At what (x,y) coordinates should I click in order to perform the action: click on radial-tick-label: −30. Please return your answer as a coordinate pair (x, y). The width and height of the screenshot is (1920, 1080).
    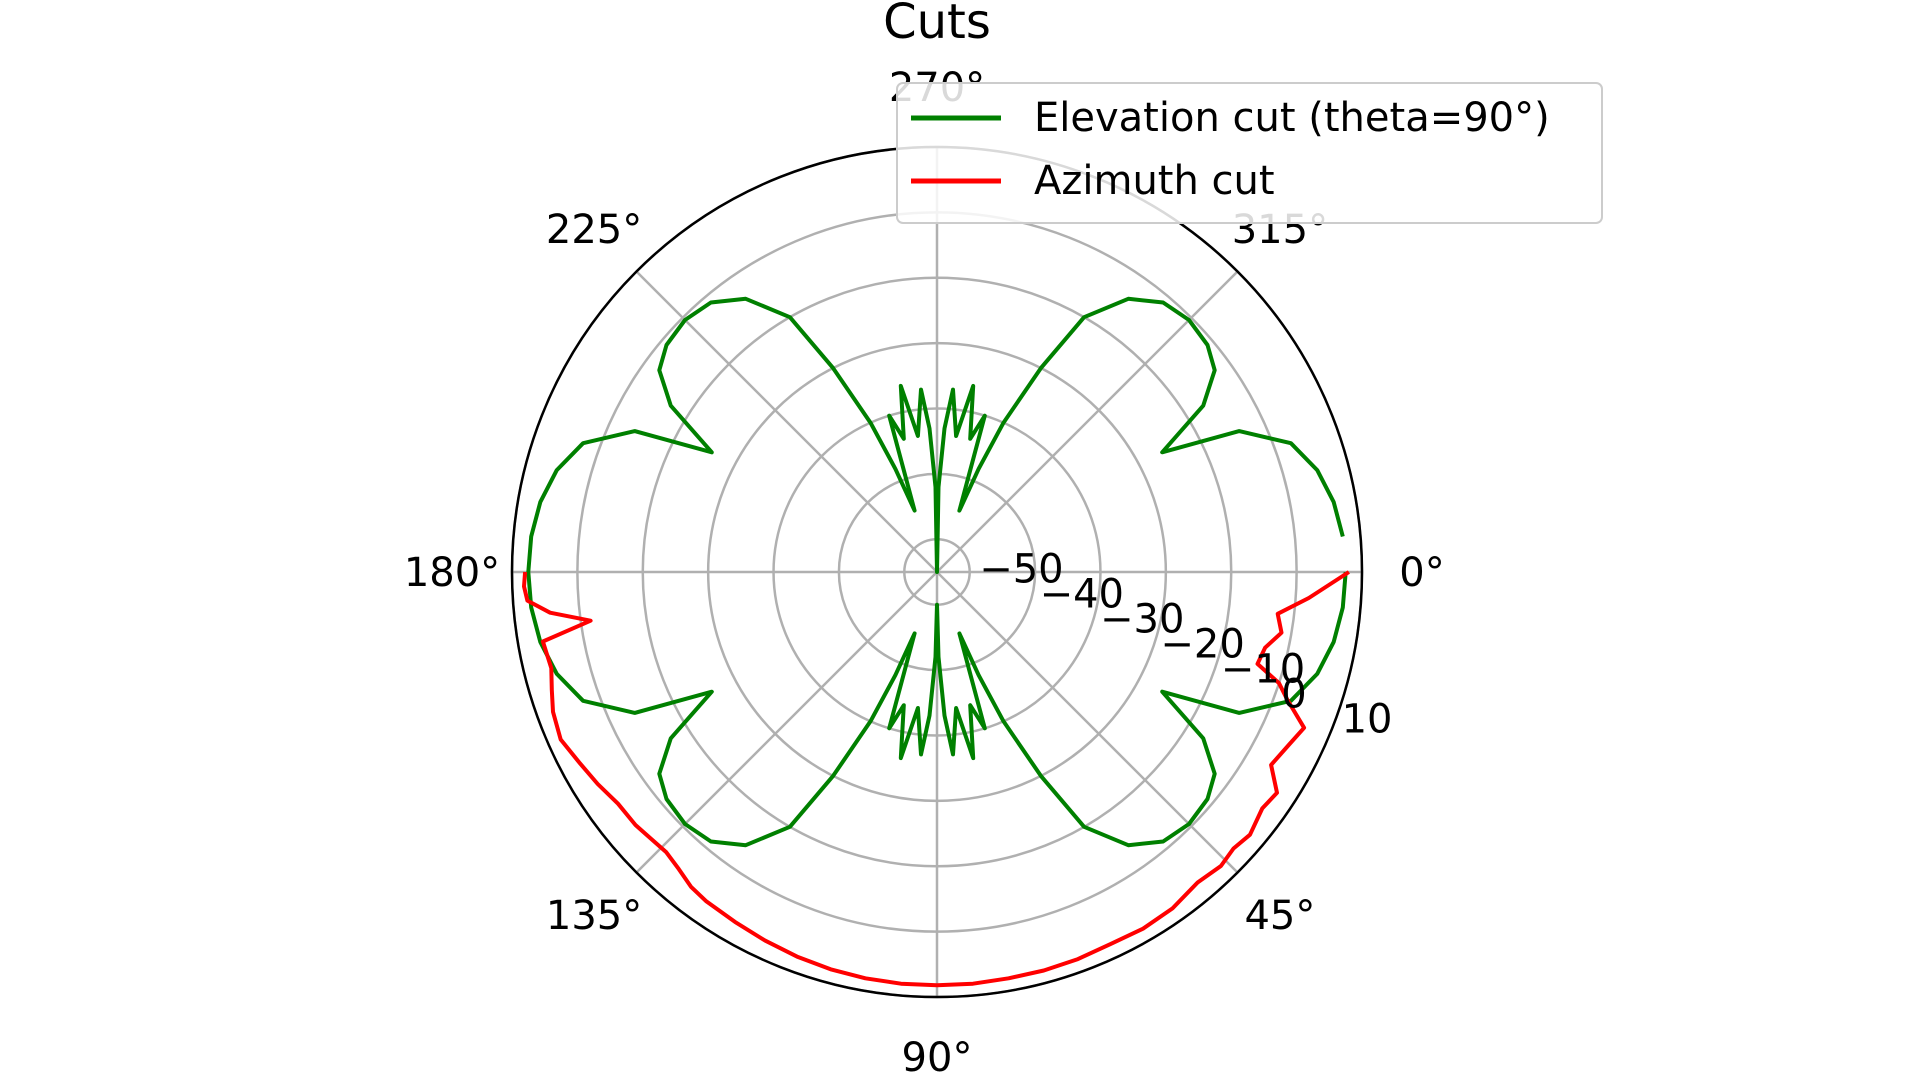
    Looking at the image, I should click on (1142, 620).